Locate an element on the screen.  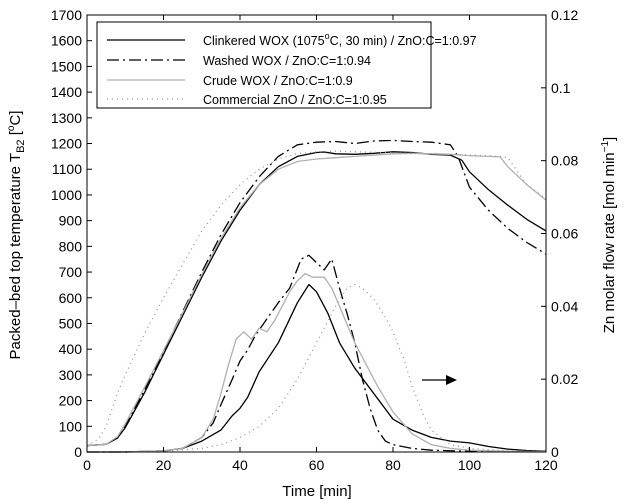
legend-box is located at coordinates (264, 65).